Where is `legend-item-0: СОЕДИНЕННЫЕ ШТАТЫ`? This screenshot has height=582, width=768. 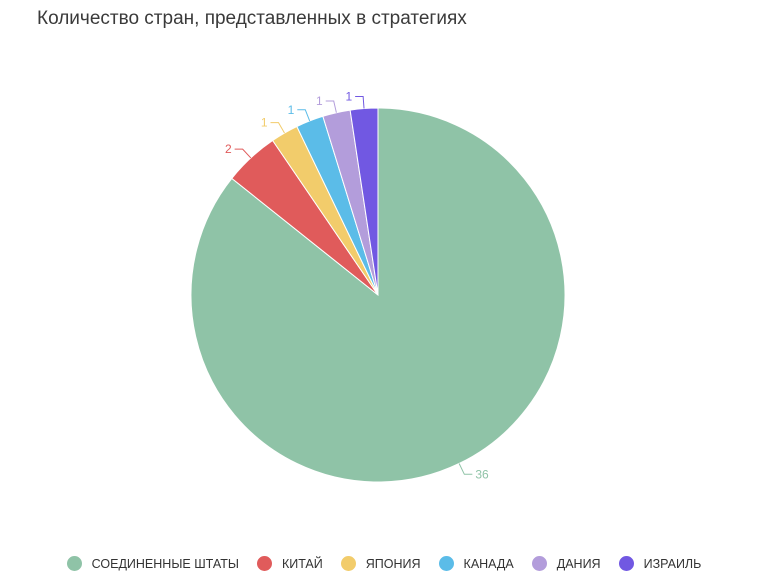
legend-item-0: СОЕДИНЕННЫЕ ШТАТЫ is located at coordinates (152, 563).